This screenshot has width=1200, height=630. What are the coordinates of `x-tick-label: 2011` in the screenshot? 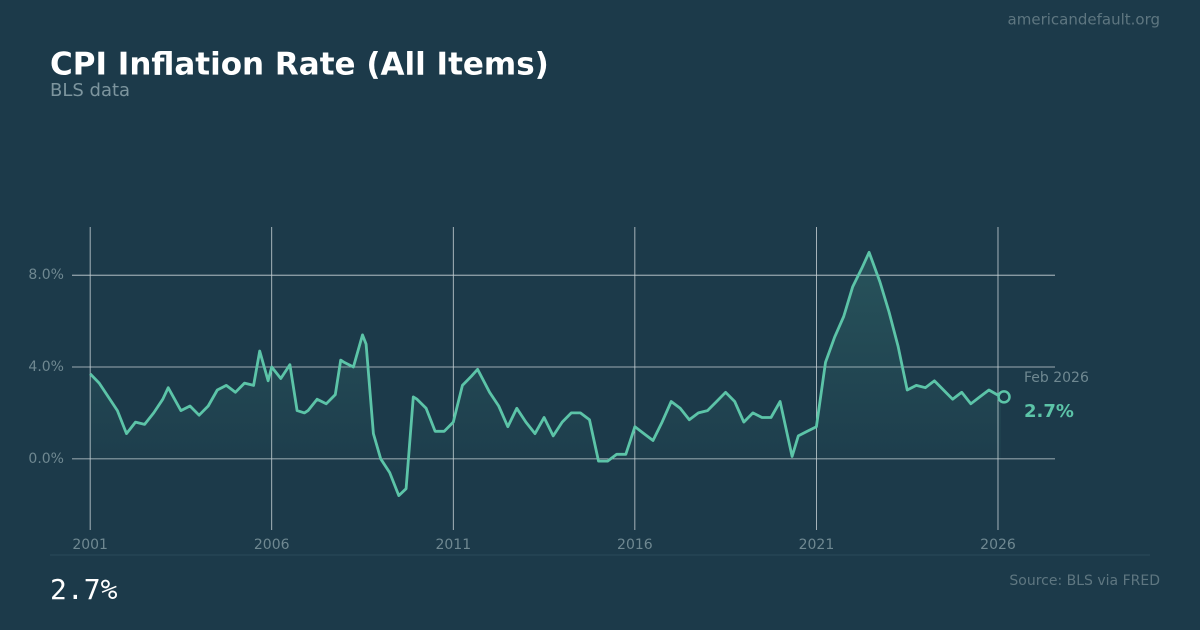 It's located at (453, 545).